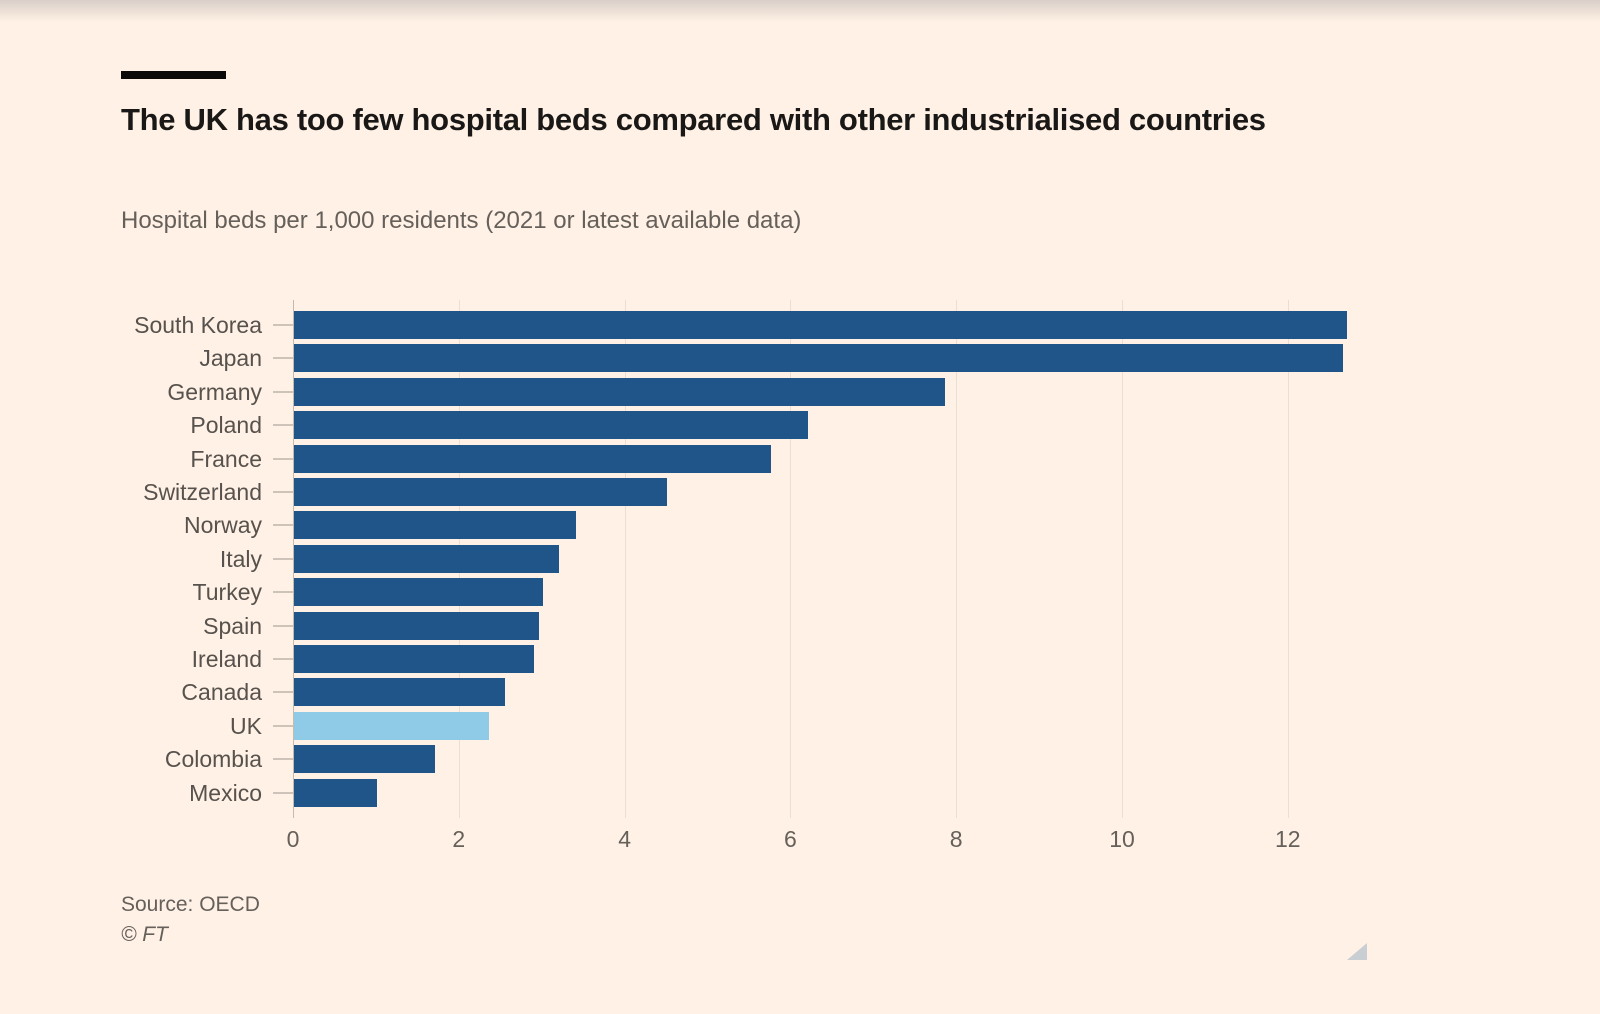  I want to click on category-label-mexico: Mexico, so click(225, 792).